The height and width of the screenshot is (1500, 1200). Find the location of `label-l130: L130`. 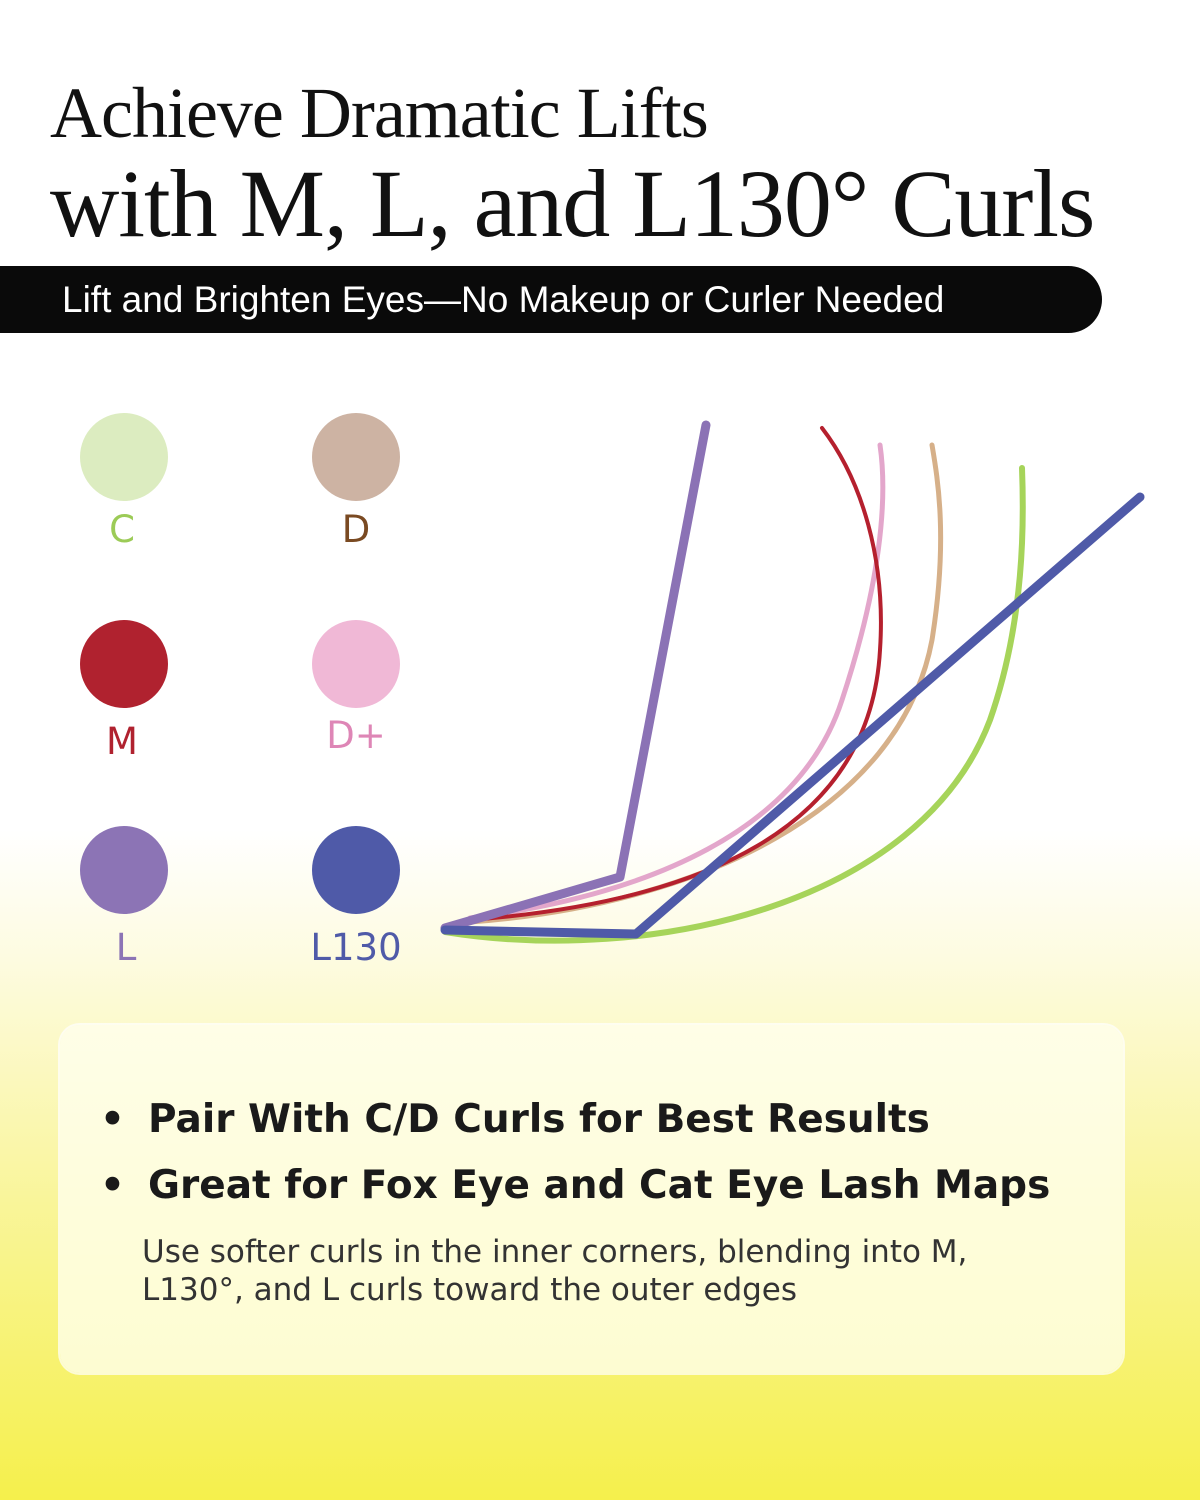

label-l130: L130 is located at coordinates (356, 947).